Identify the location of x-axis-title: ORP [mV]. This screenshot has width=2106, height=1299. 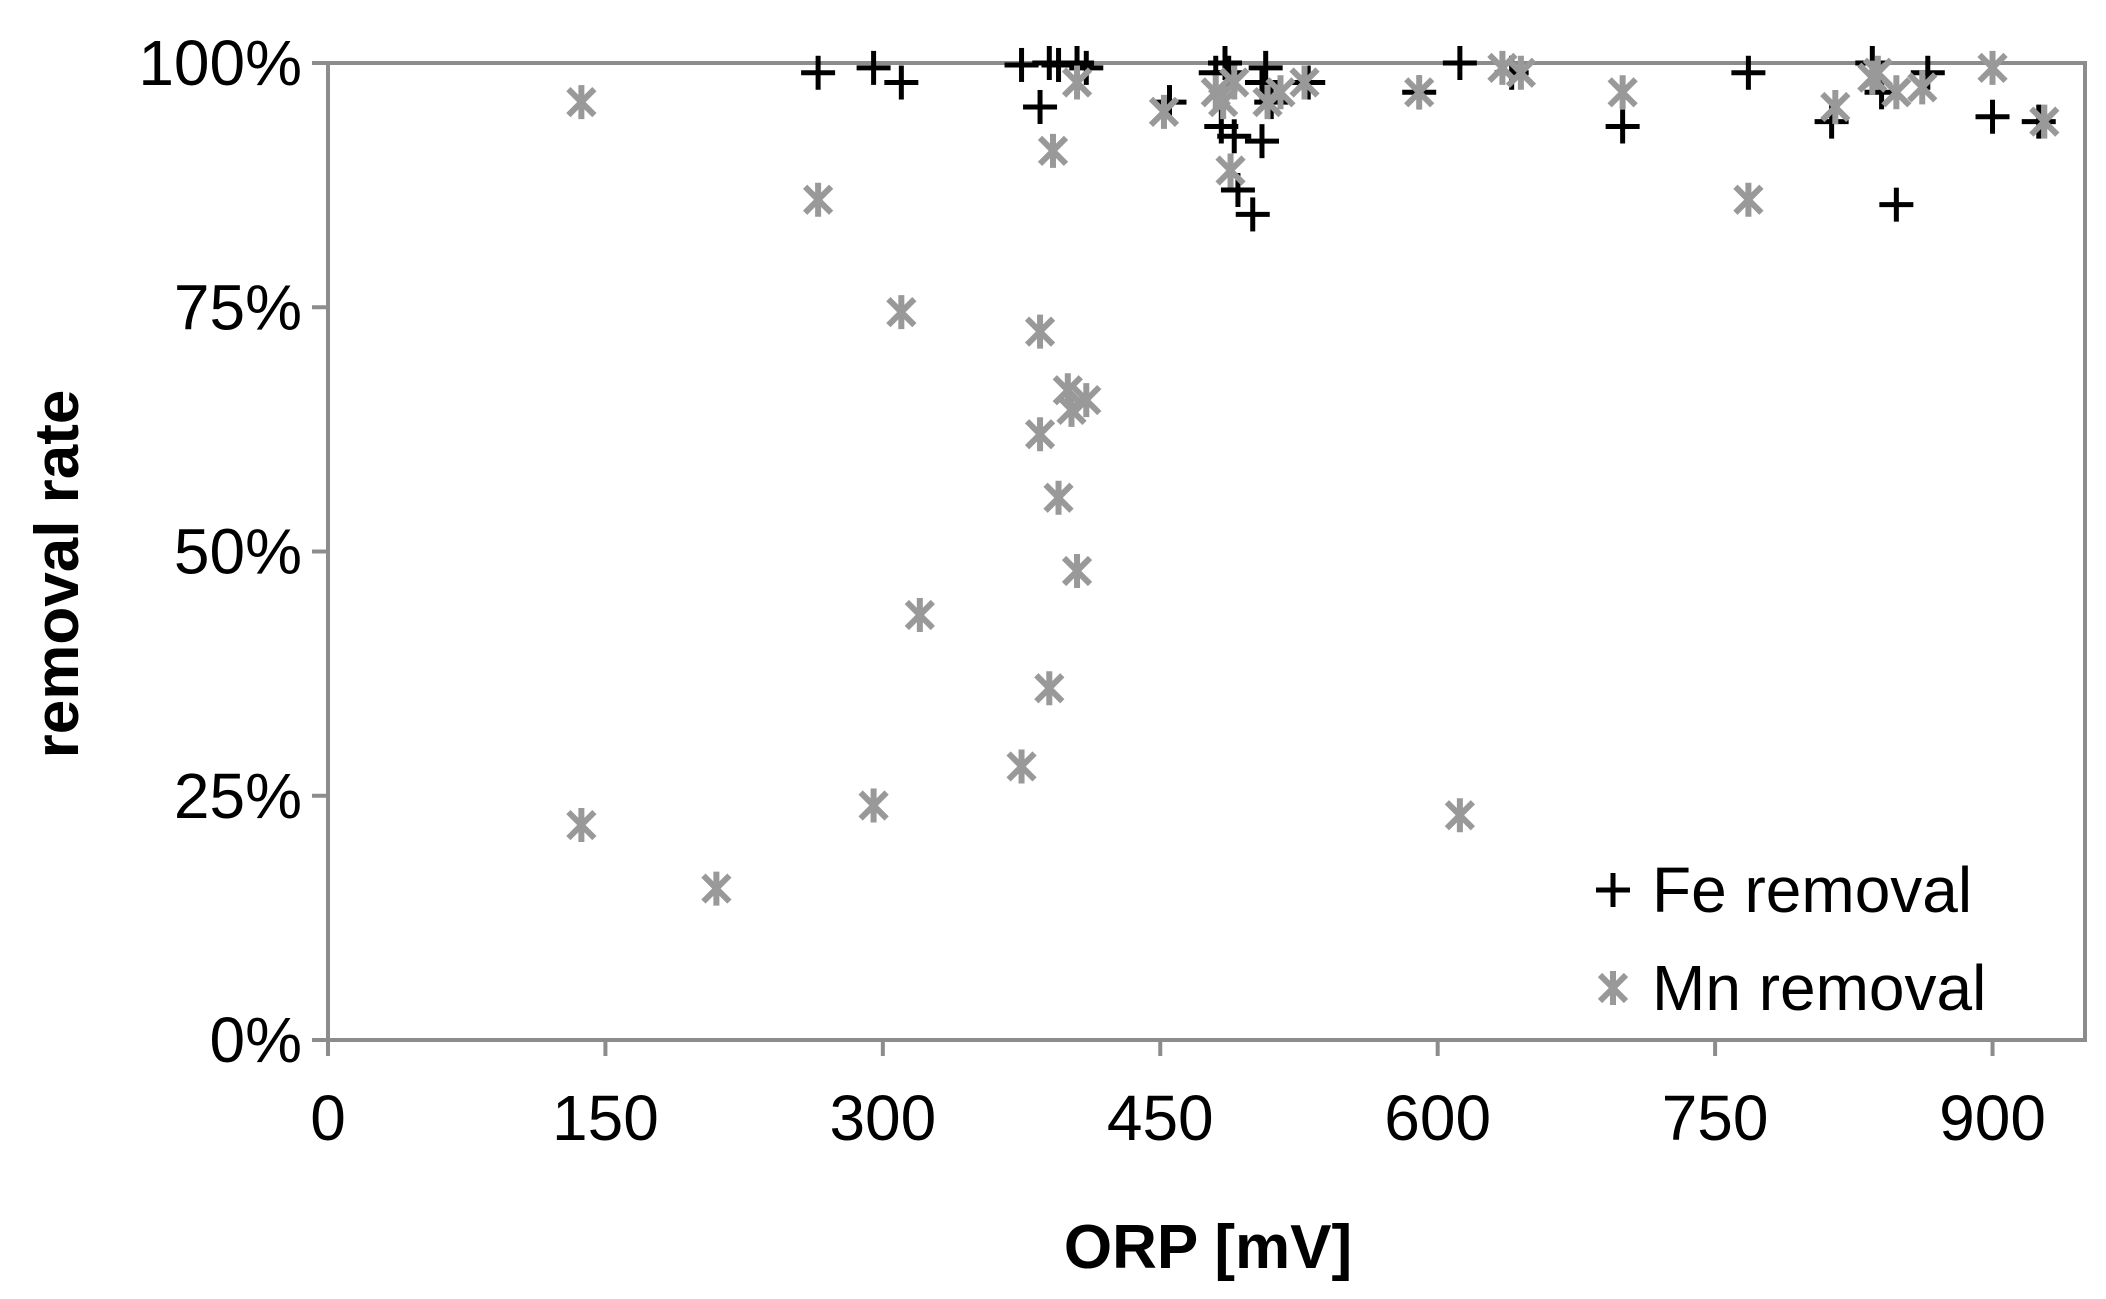
(1208, 1247).